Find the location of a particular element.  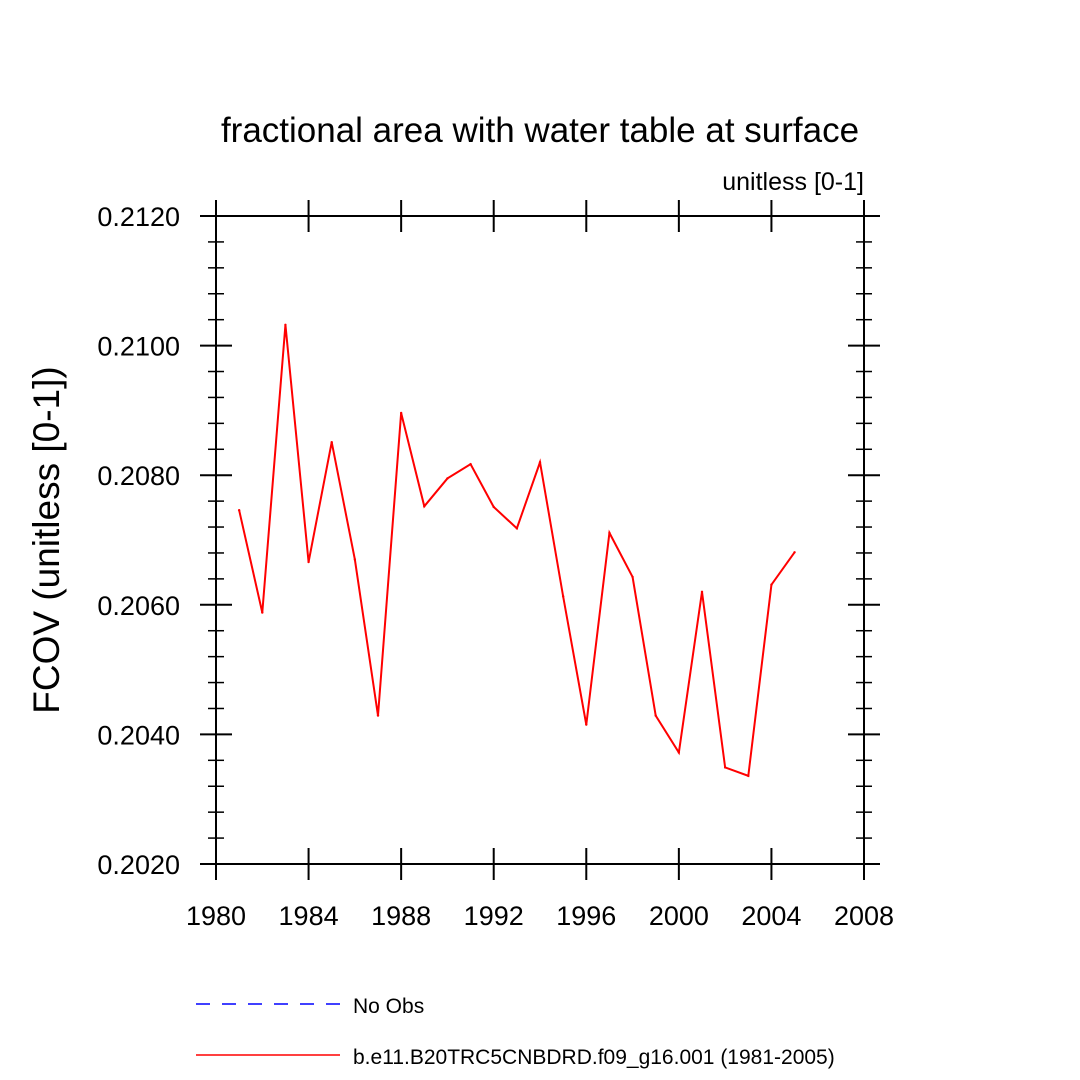

x-tick-label: 1984 is located at coordinates (309, 916).